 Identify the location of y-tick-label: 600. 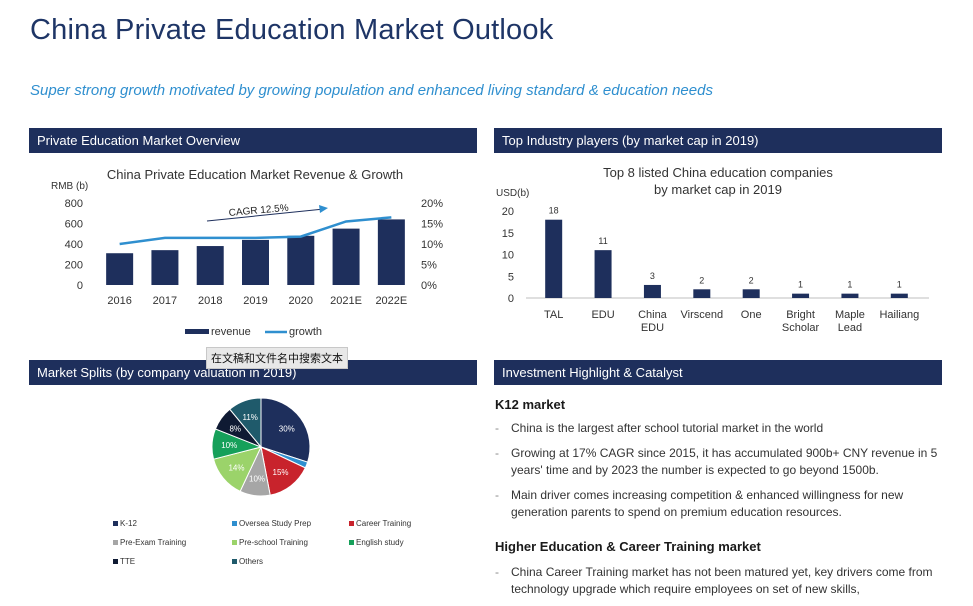
(74, 225).